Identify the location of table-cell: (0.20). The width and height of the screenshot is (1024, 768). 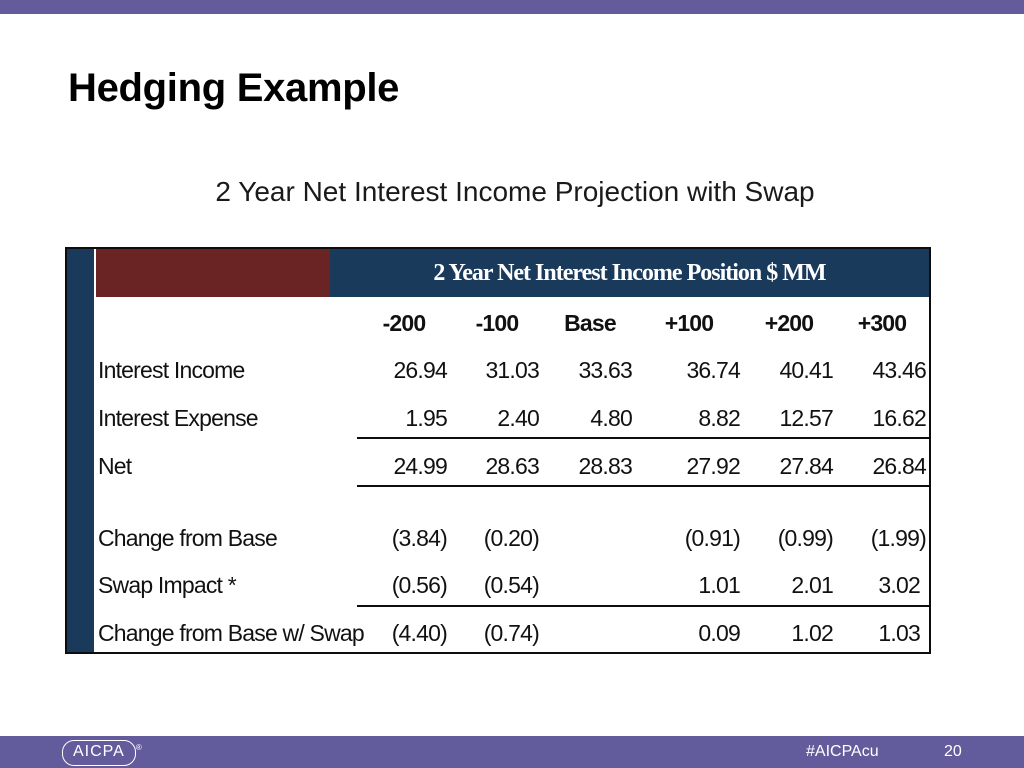
(511, 538).